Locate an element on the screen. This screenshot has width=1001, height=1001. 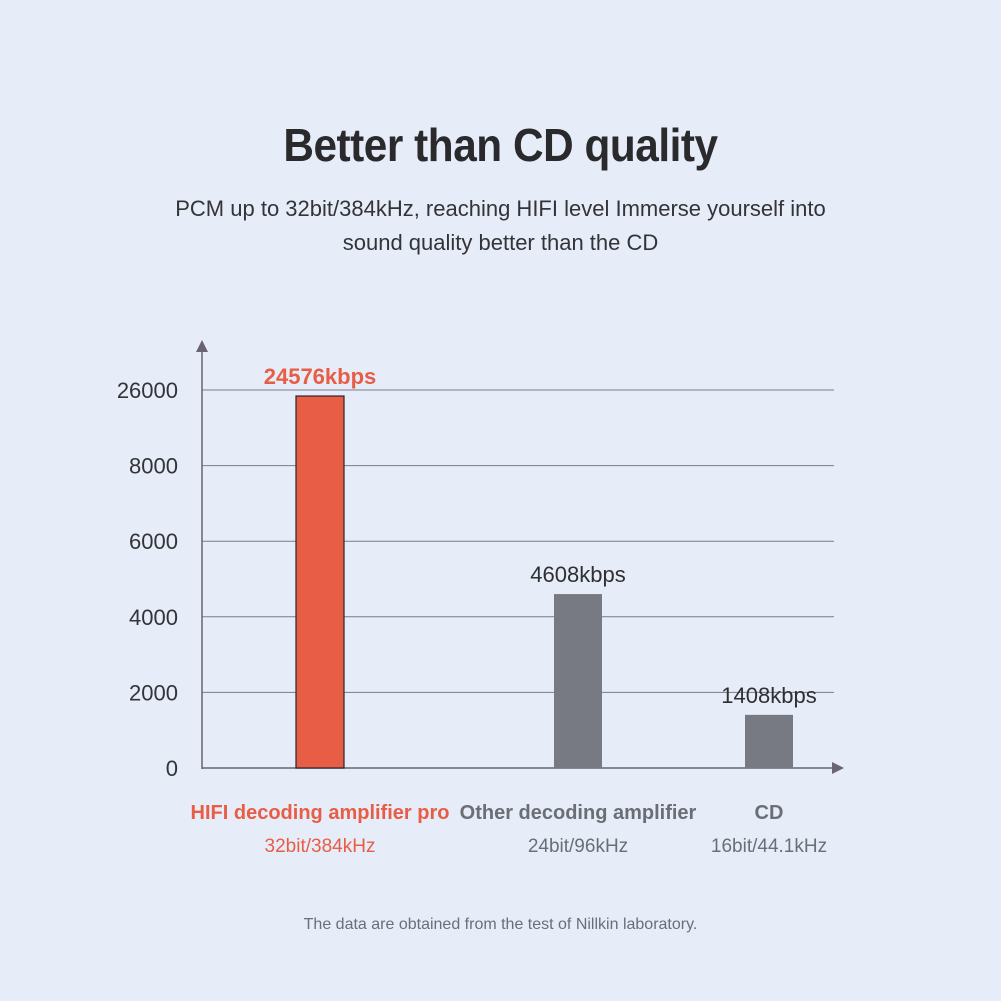
category-label: Other decoding amplifier is located at coordinates (578, 813).